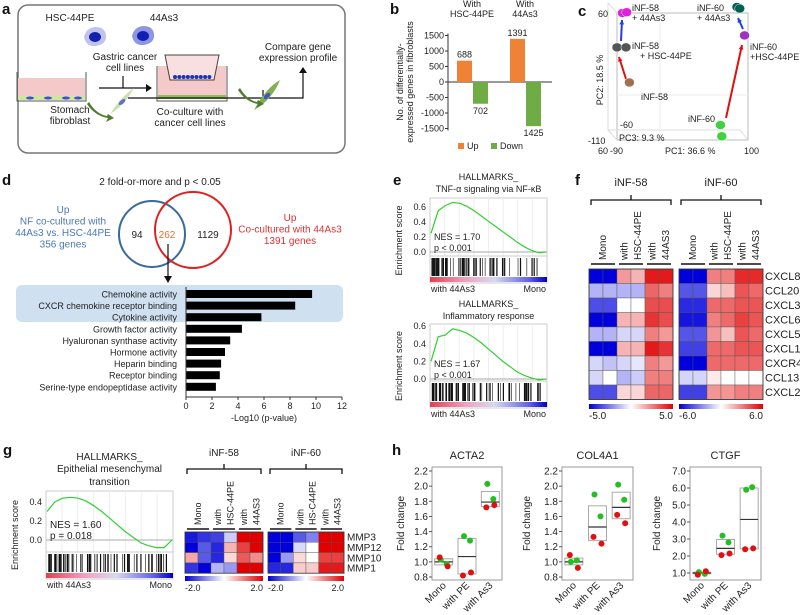 This screenshot has width=800, height=615. What do you see at coordinates (421, 517) in the screenshot?
I see `y-tick-label: 1.6` at bounding box center [421, 517].